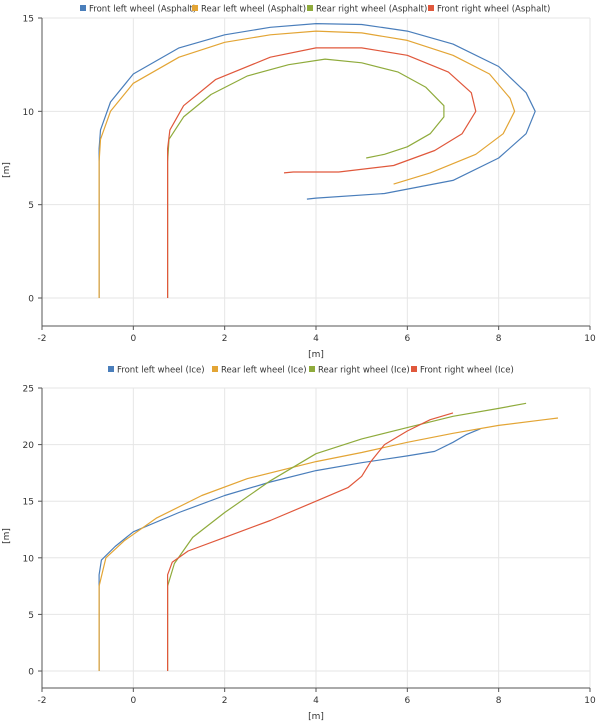  Describe the element at coordinates (493, 10) in the screenshot. I see `legend-label: Front right wheel (Asphalt)` at that location.